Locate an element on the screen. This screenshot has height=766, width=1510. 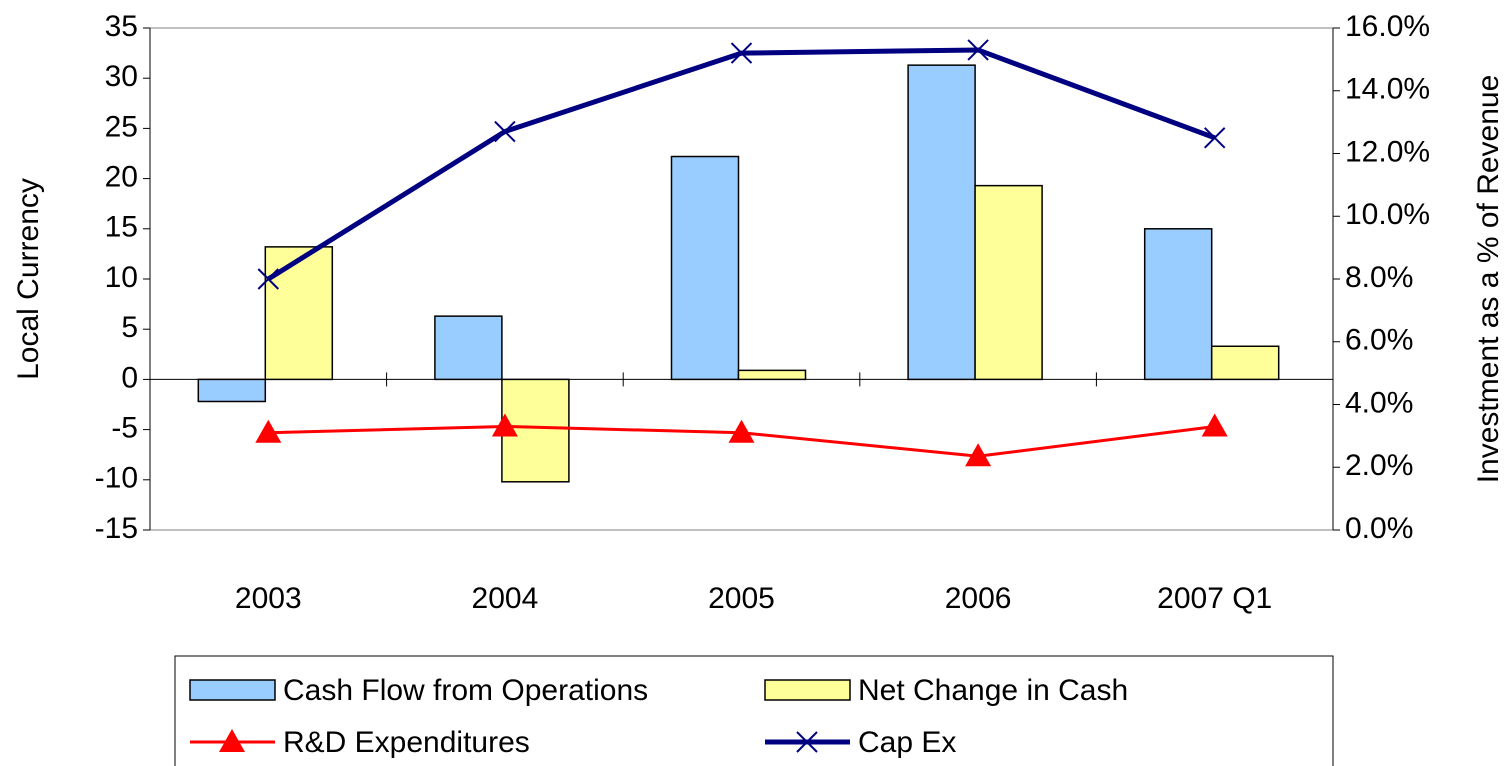
y2-tick-label: 10.0% is located at coordinates (1387, 214).